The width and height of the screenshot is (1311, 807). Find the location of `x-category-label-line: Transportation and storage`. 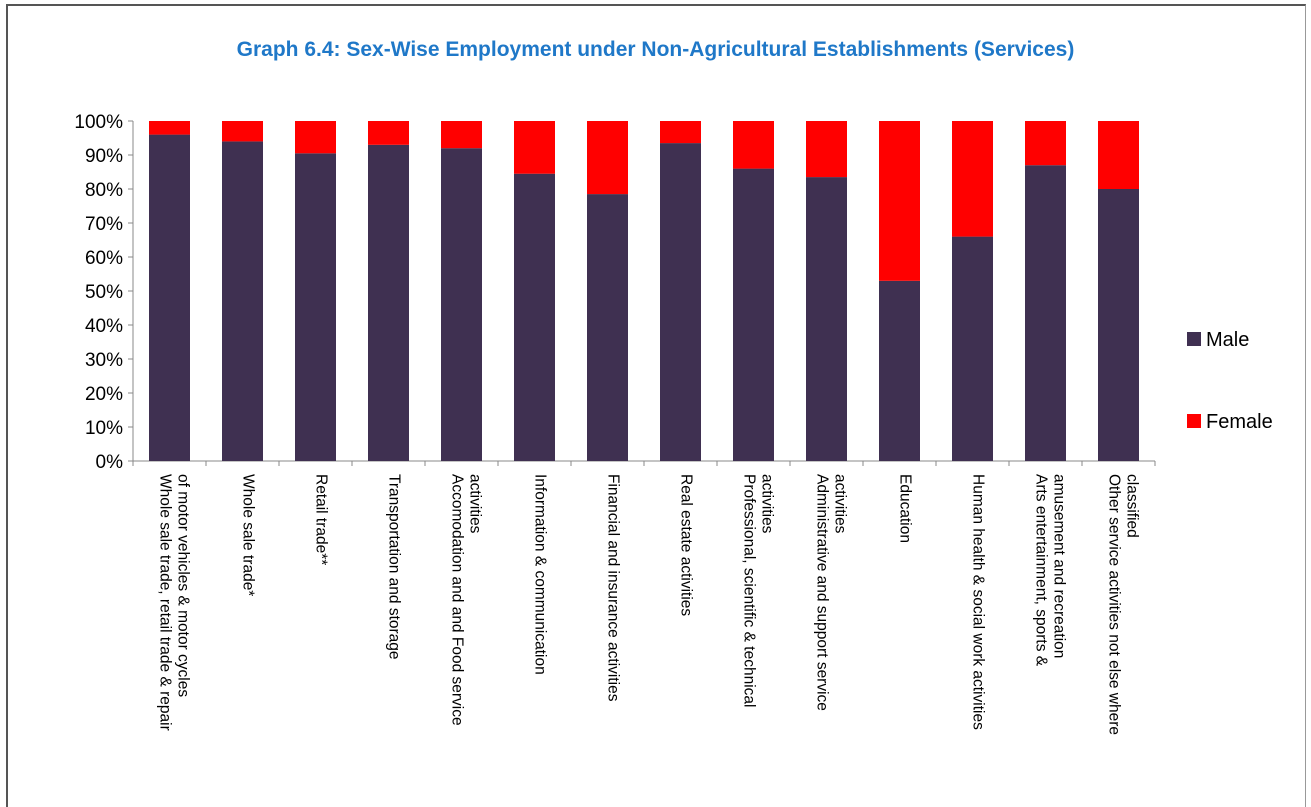

x-category-label-line: Transportation and storage is located at coordinates (393, 567).